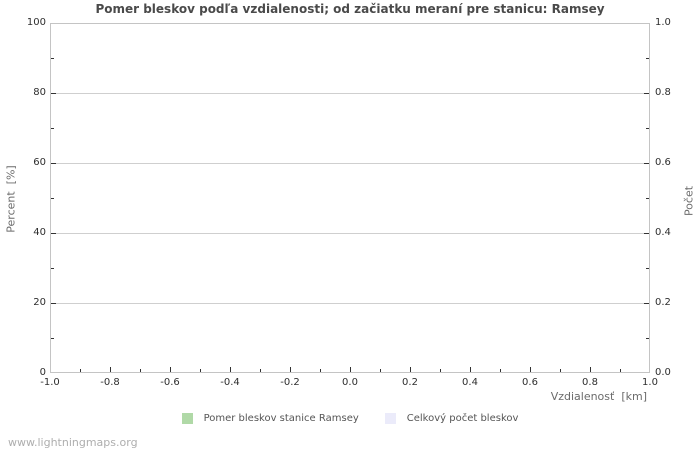 The width and height of the screenshot is (700, 450). Describe the element at coordinates (410, 382) in the screenshot. I see `x-tick-label: 0.2` at that location.